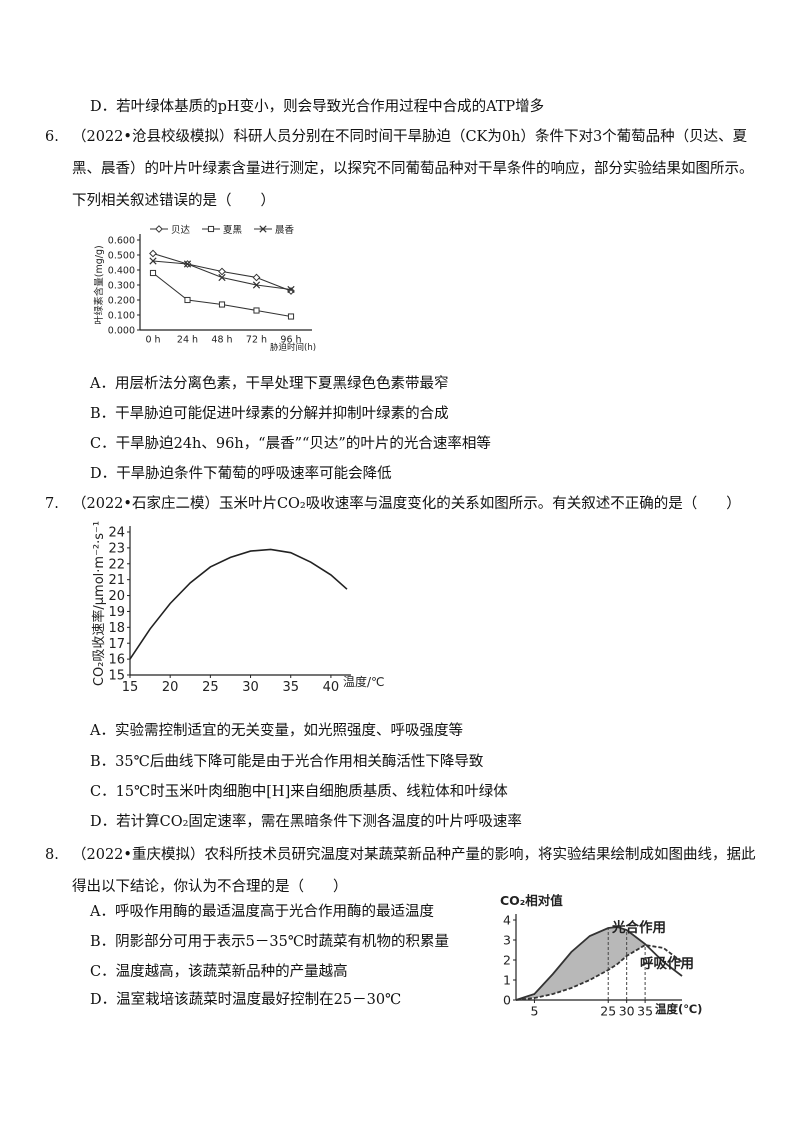 This screenshot has width=800, height=1132. What do you see at coordinates (99, 284) in the screenshot?
I see `y-axis-label: 叶绿素含量(mg/g)` at bounding box center [99, 284].